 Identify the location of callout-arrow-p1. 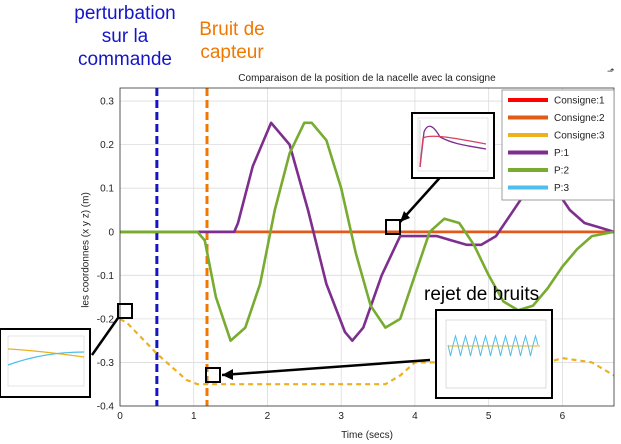
(422, 197).